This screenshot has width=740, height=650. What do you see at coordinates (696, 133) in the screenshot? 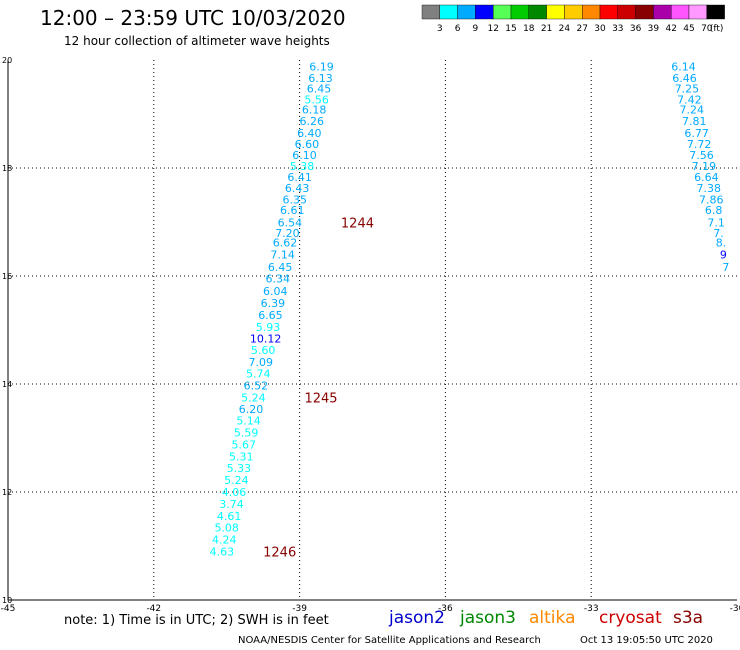
I see `wave-height-label: 6.77` at bounding box center [696, 133].